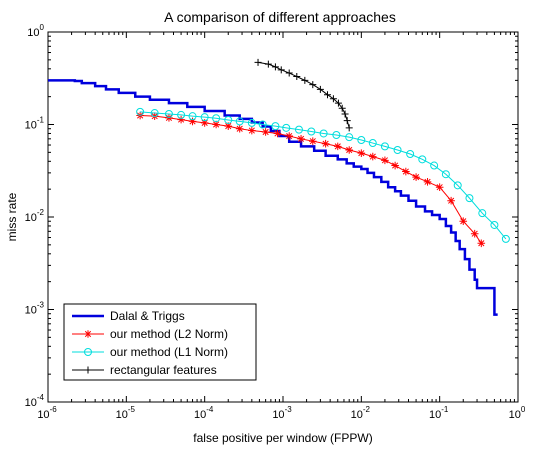  I want to click on legend-label: Dalal & Triggs, so click(147, 316).